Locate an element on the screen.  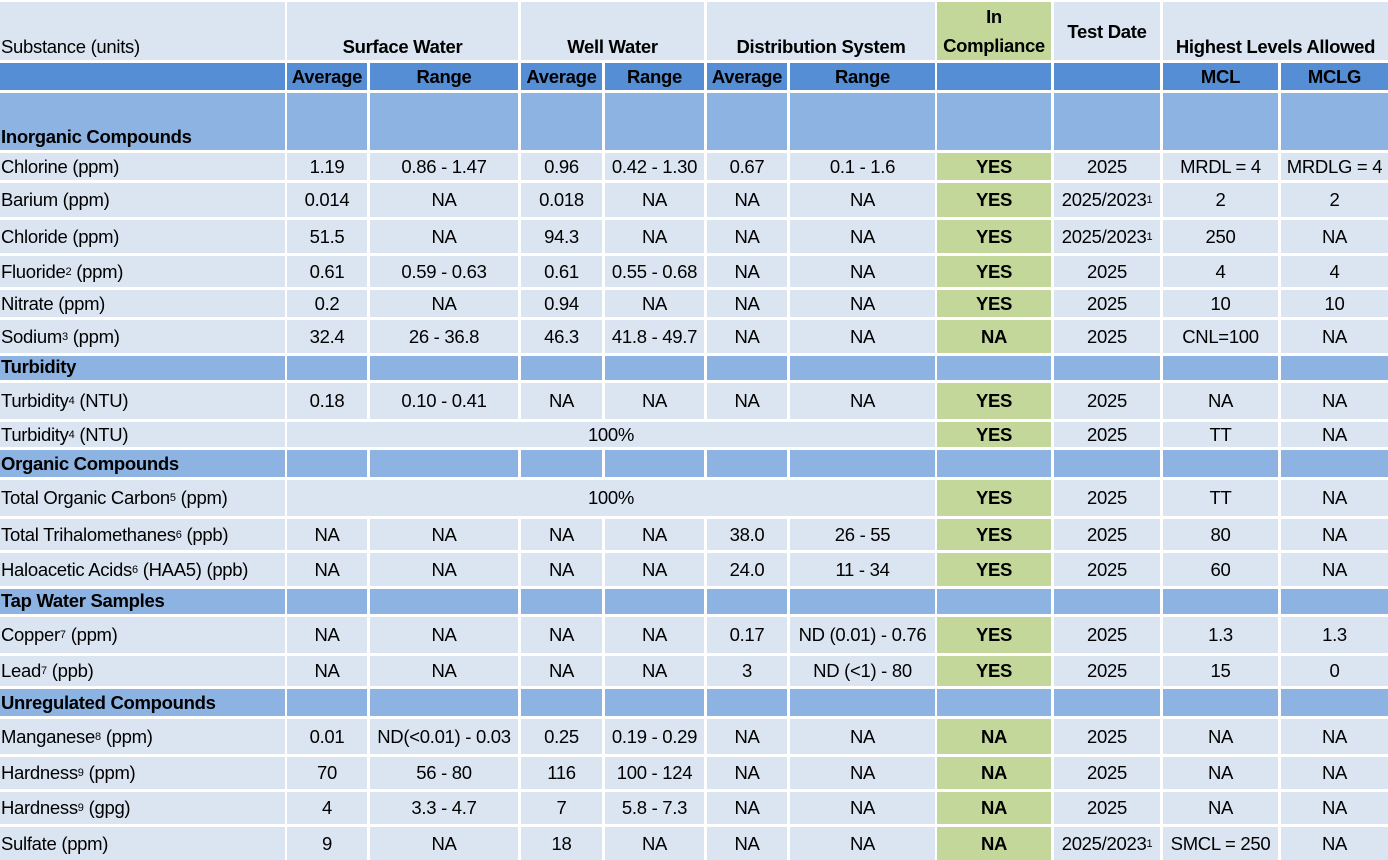
substance-name: Chloride (ppm) is located at coordinates (60, 236).